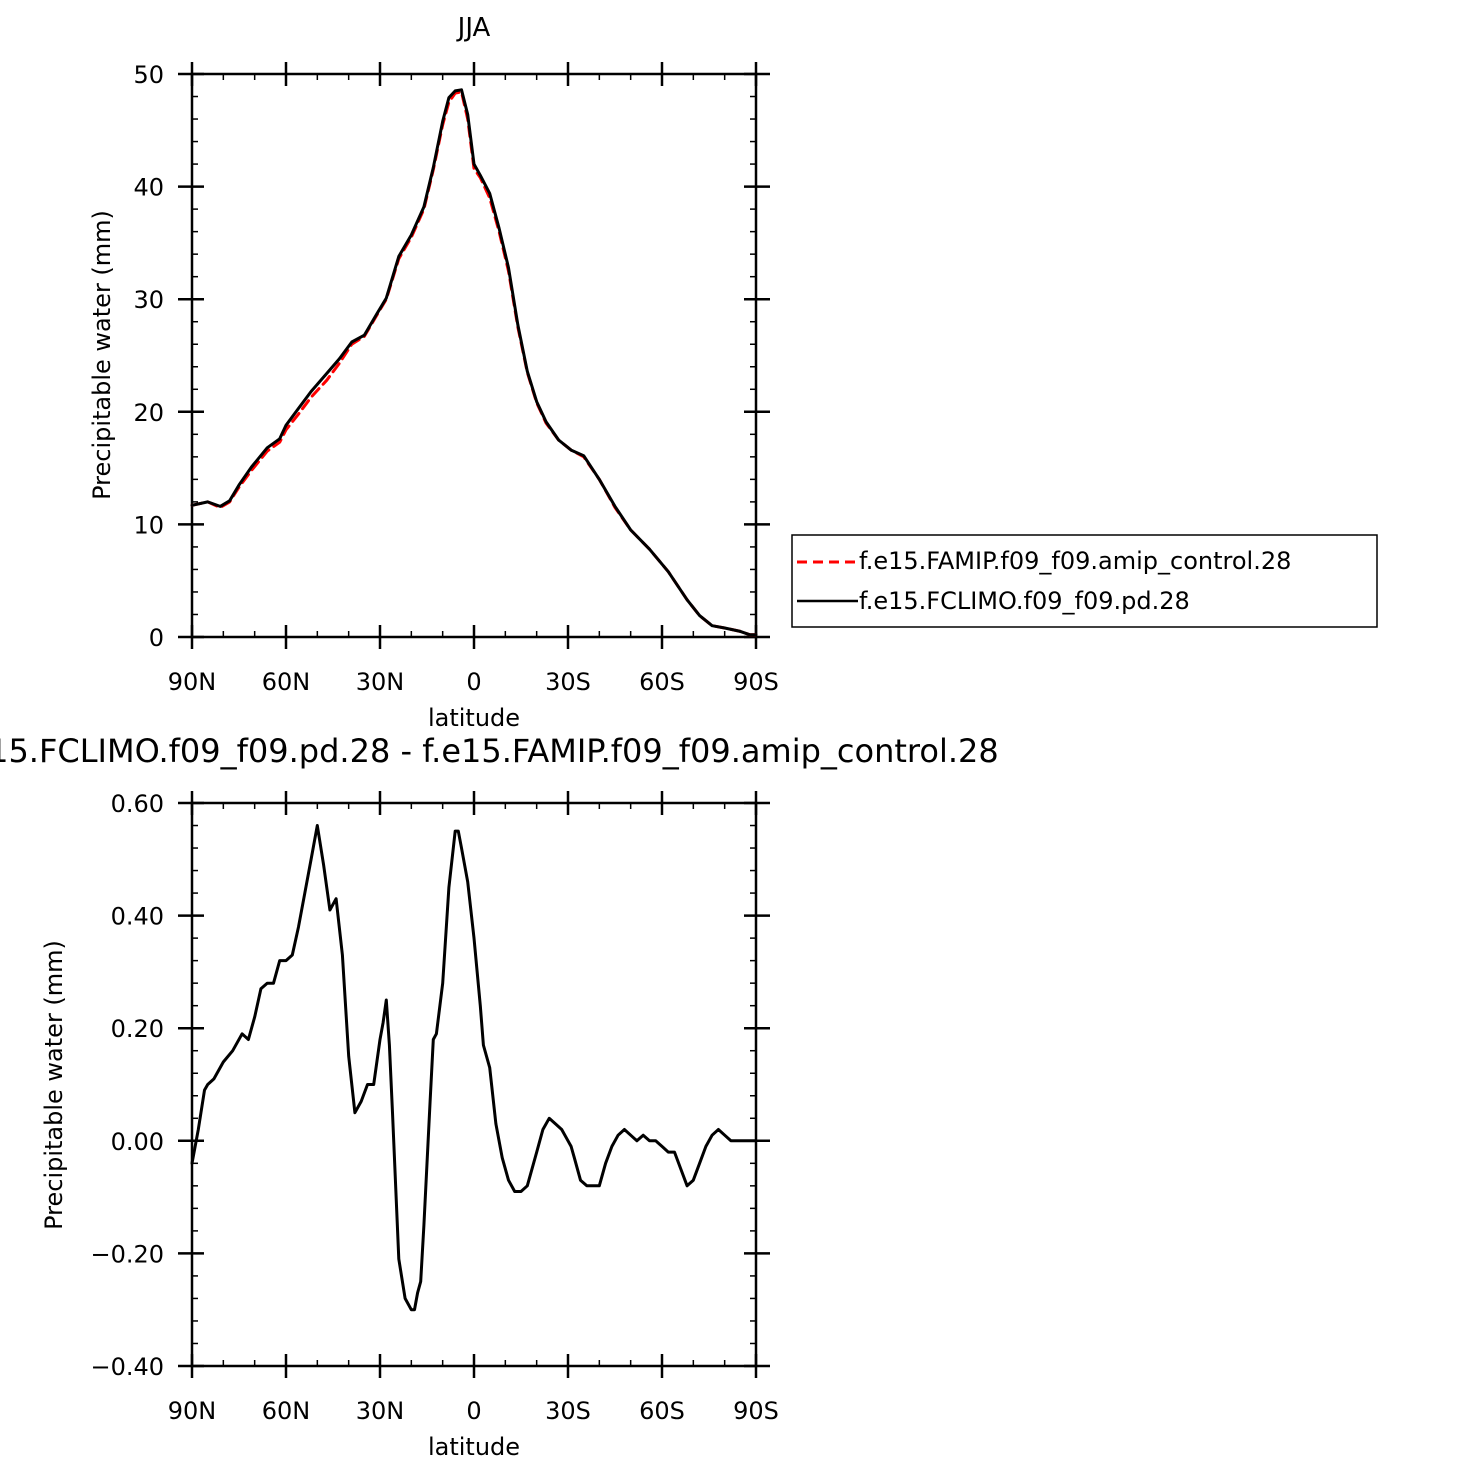 The image size is (1466, 1469). I want to click on top-chart-y-axis-label: Precipitable water (mm), so click(102, 355).